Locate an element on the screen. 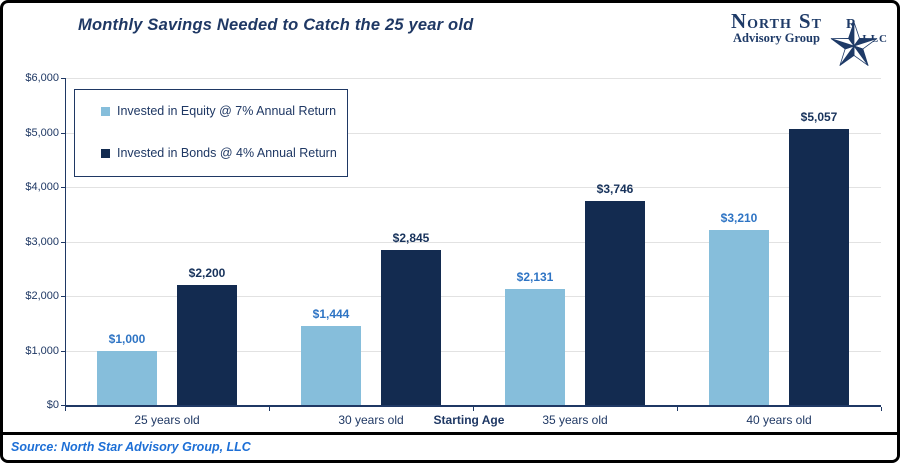 Image resolution: width=900 pixels, height=463 pixels. bar-value-label: $3,210 is located at coordinates (739, 218).